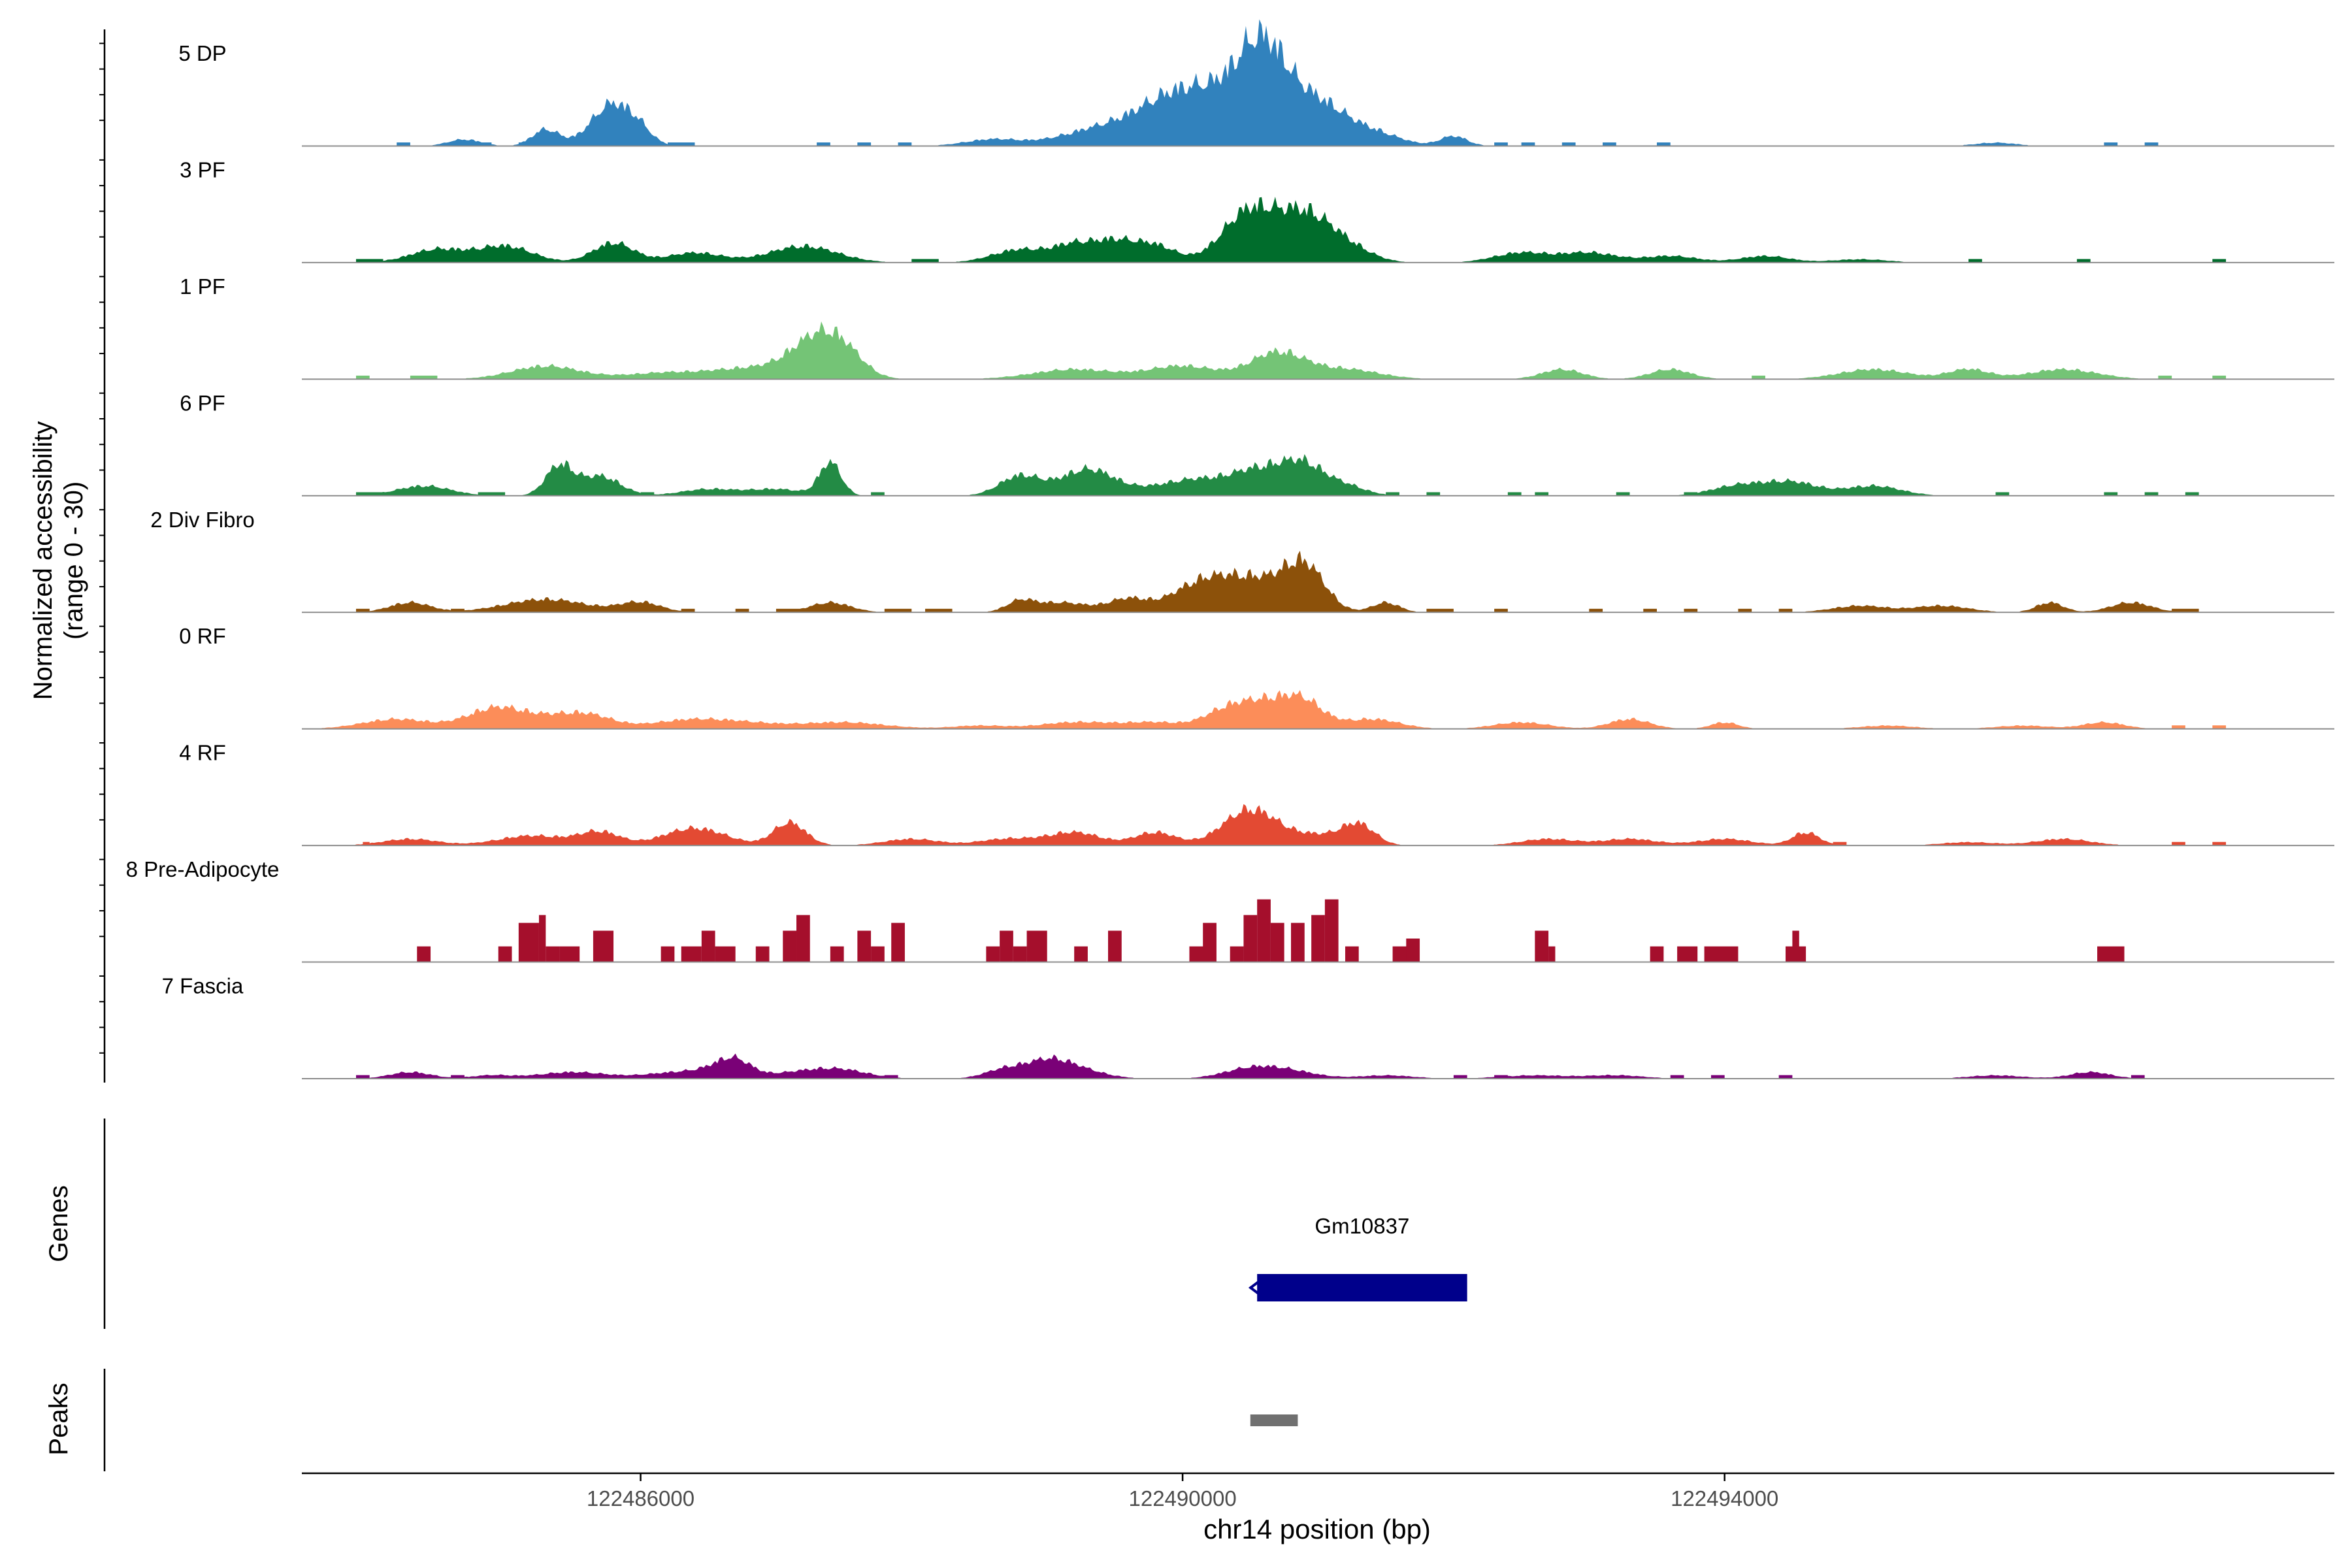 This screenshot has width=2352, height=1568. I want to click on track: 6 PF, so click(1257, 444).